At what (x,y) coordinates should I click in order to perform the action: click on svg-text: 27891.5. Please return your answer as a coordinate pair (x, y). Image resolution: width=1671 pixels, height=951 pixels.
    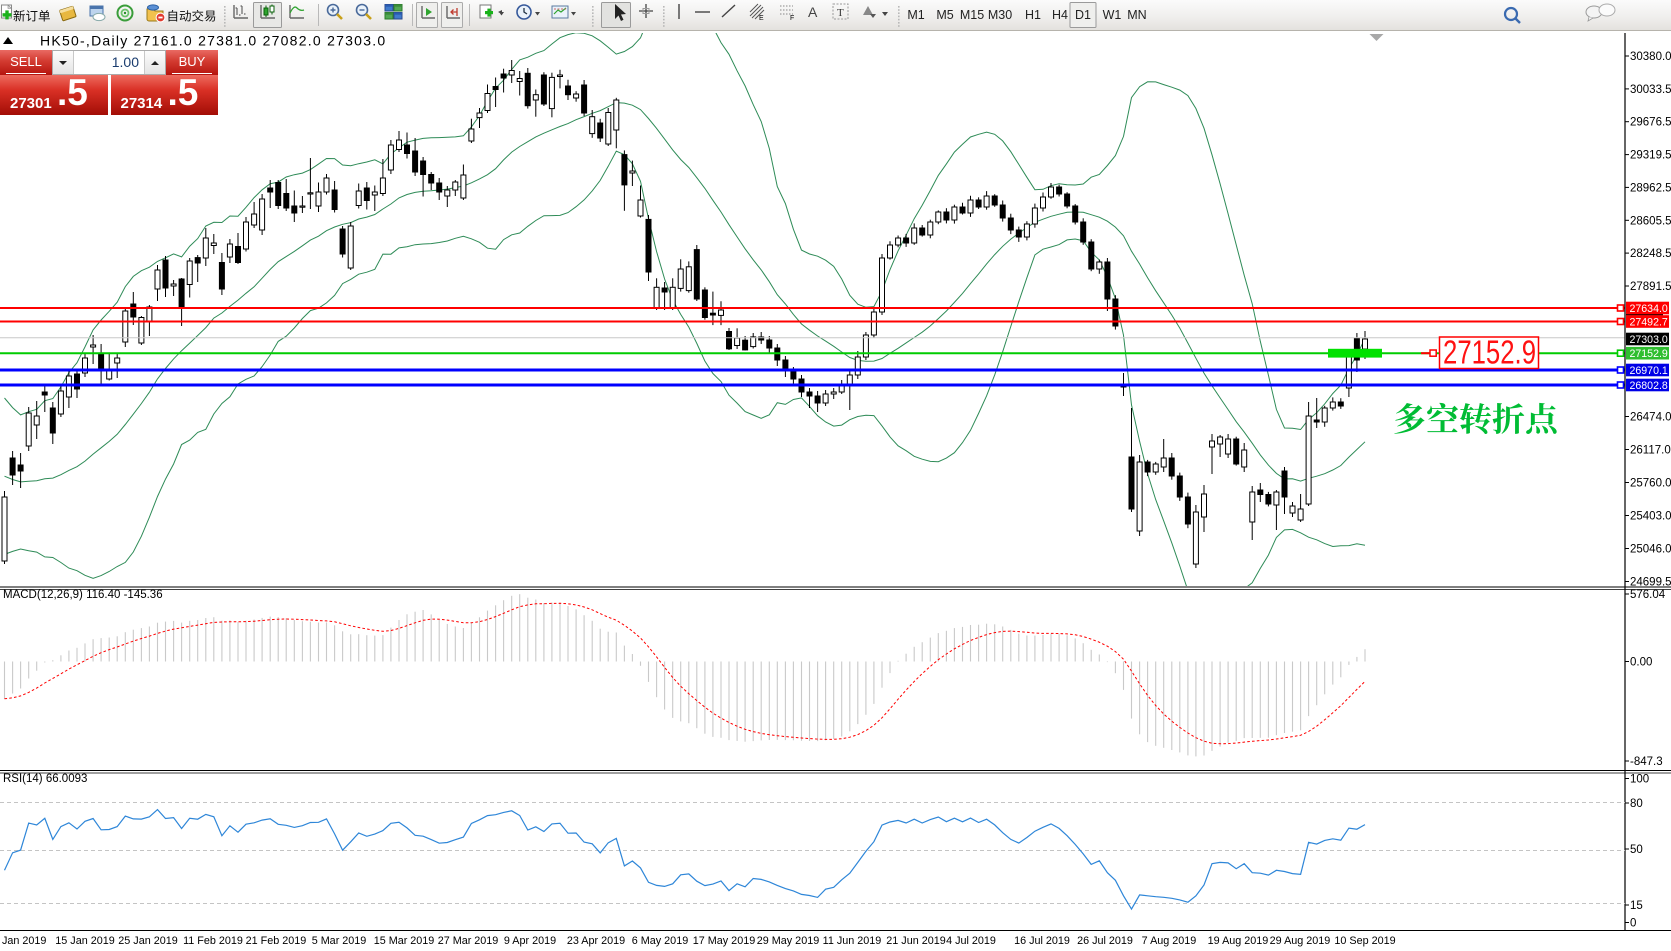
    Looking at the image, I should click on (1650, 287).